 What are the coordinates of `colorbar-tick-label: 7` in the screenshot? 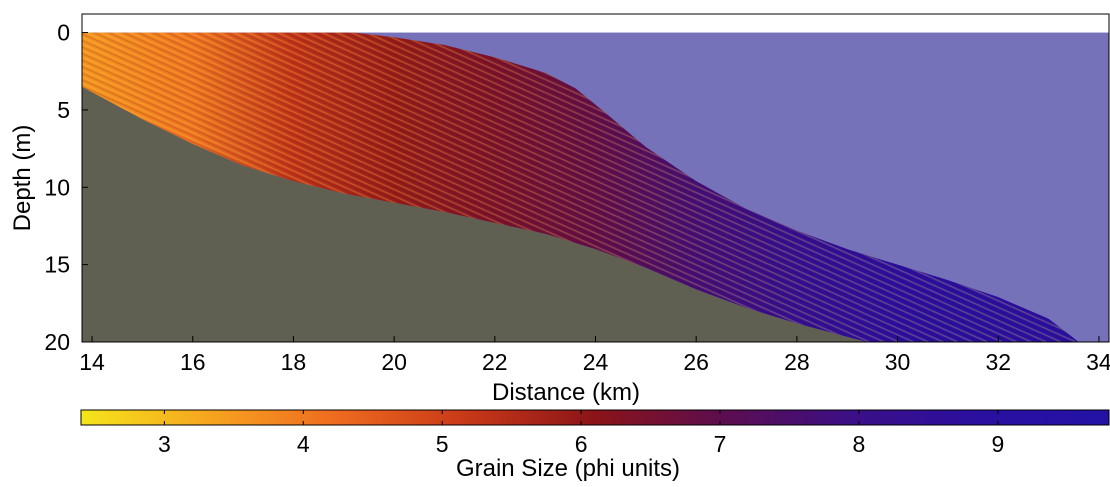 It's located at (720, 444).